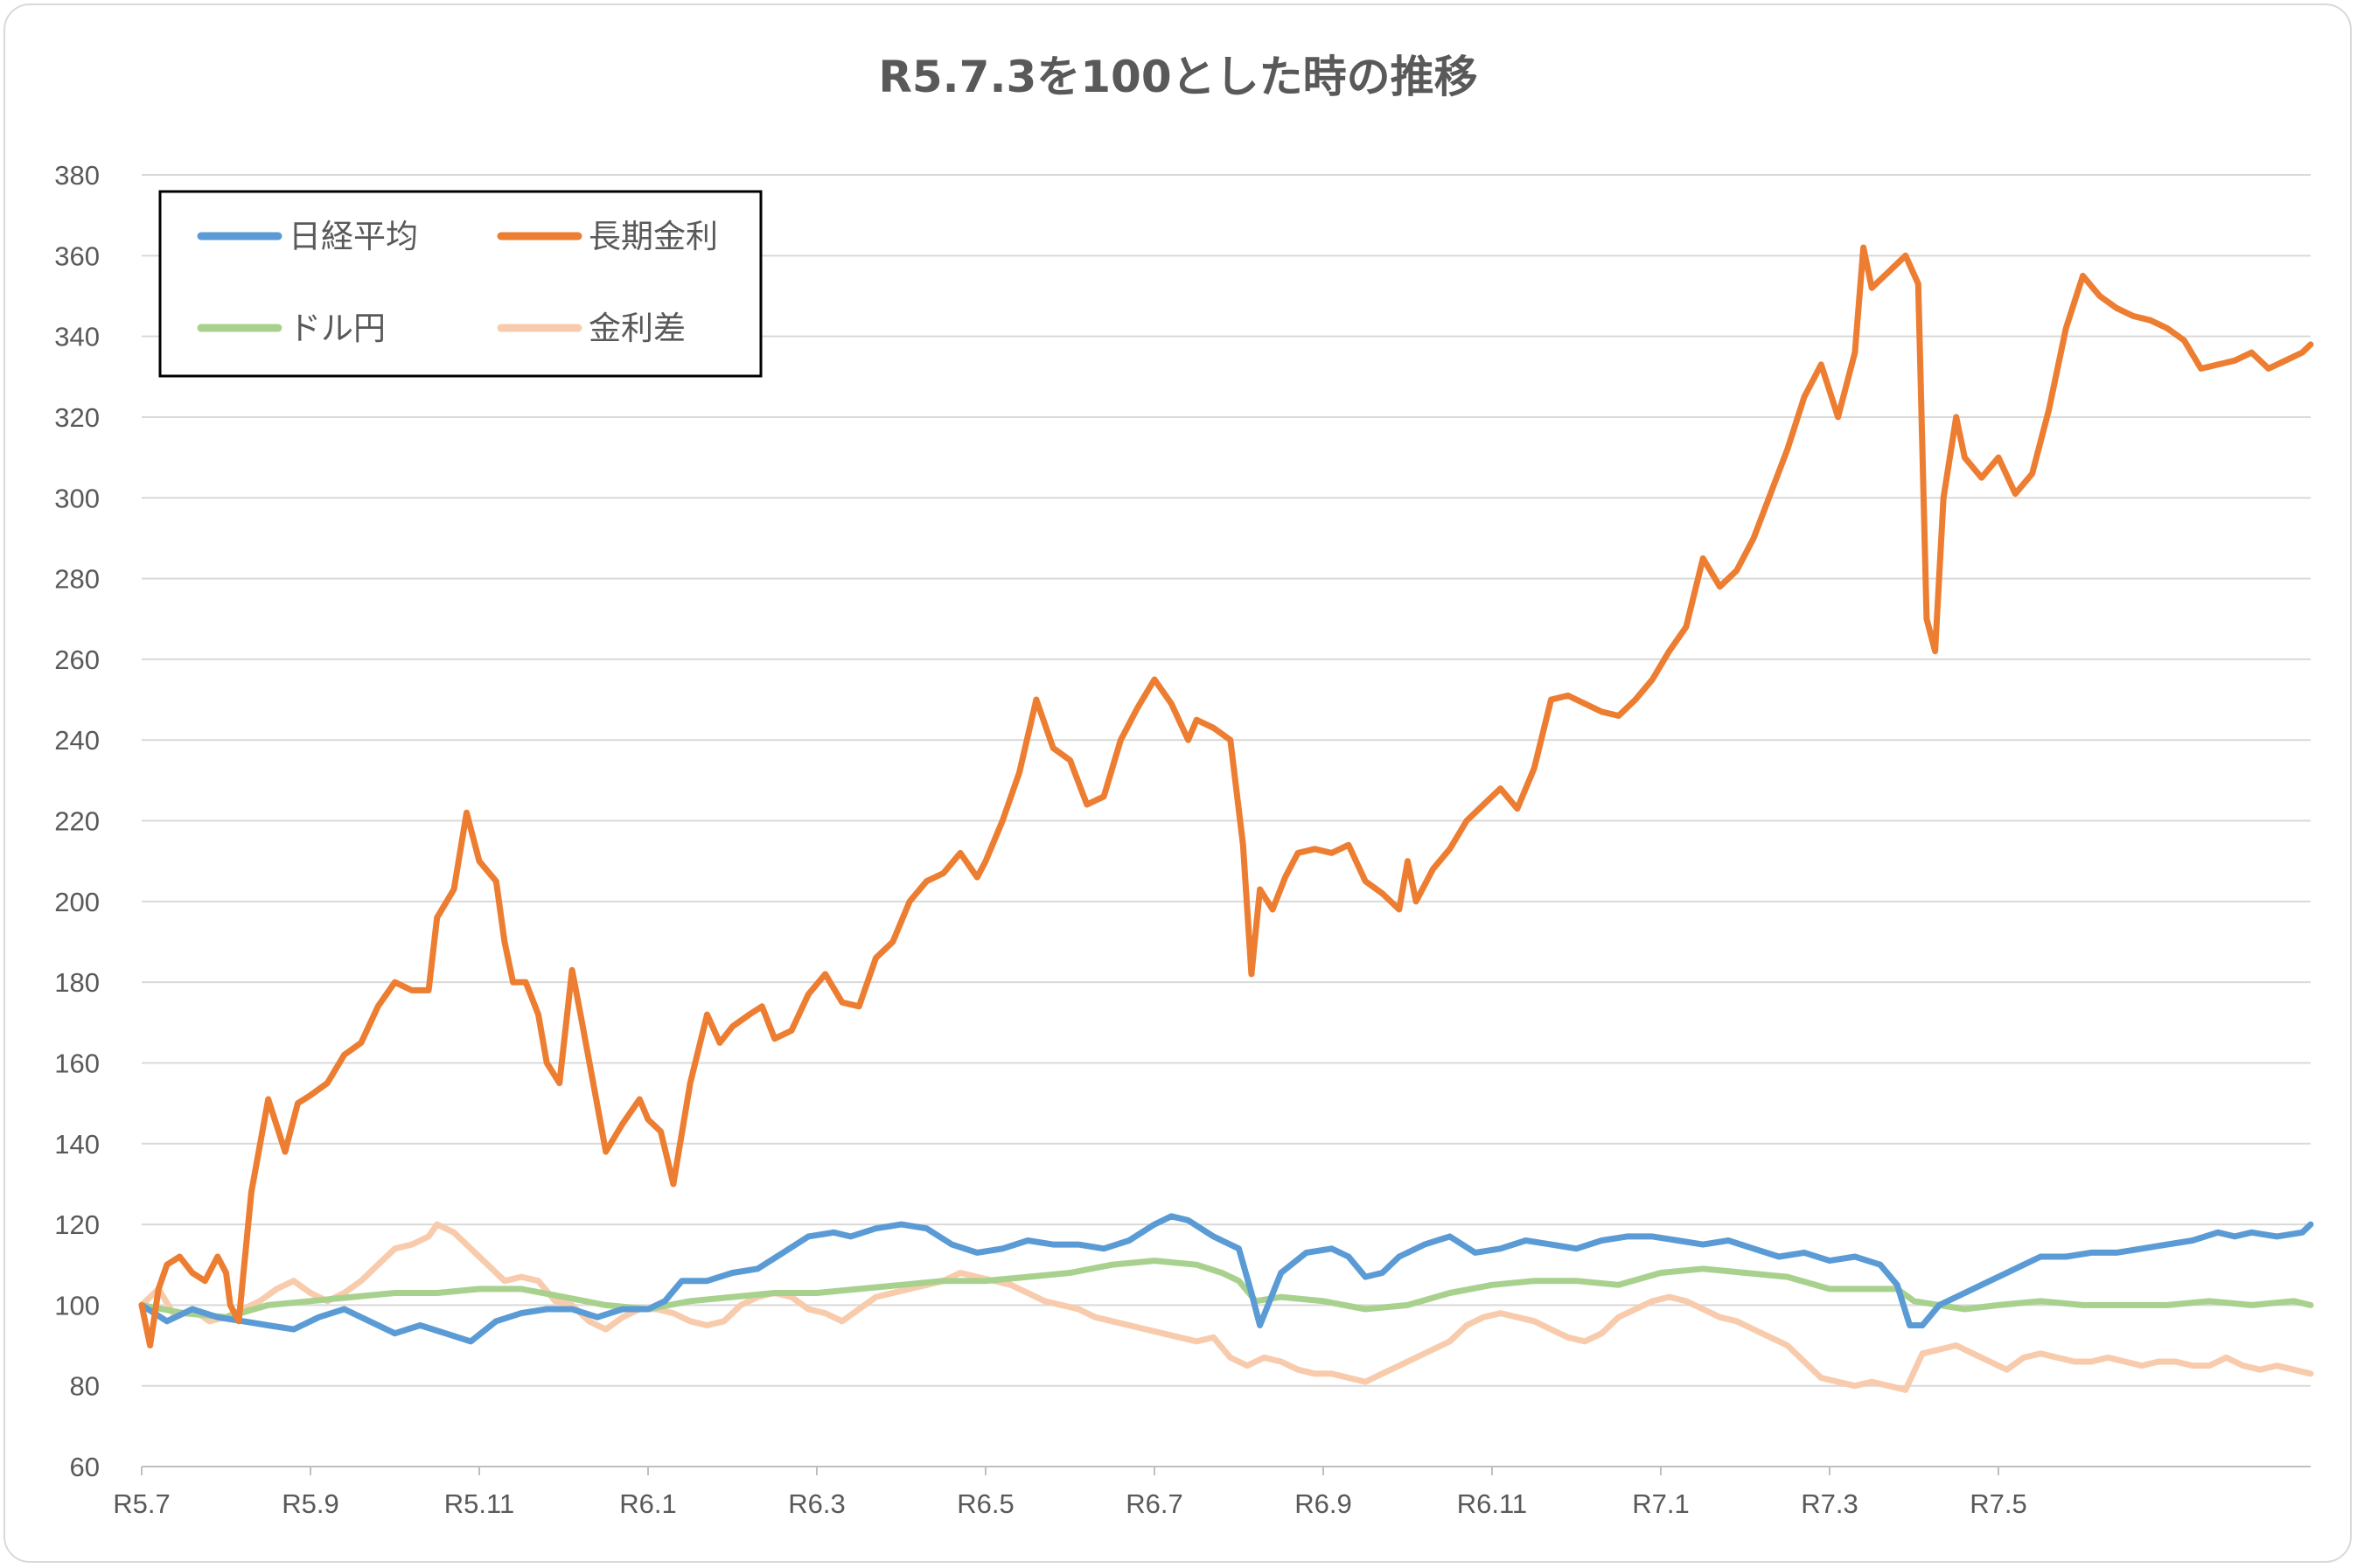  I want to click on x-tick-label: R6.11, so click(1492, 1503).